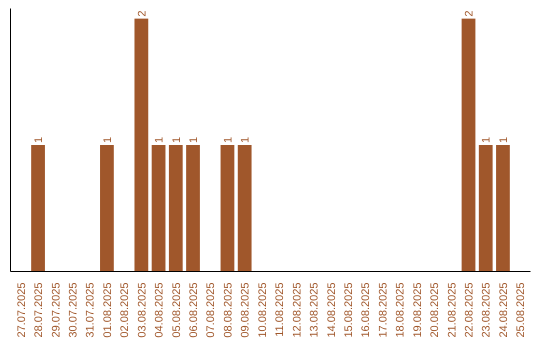 The image size is (540, 340). Describe the element at coordinates (194, 310) in the screenshot. I see `x-tick-label: 06.08.2025` at that location.